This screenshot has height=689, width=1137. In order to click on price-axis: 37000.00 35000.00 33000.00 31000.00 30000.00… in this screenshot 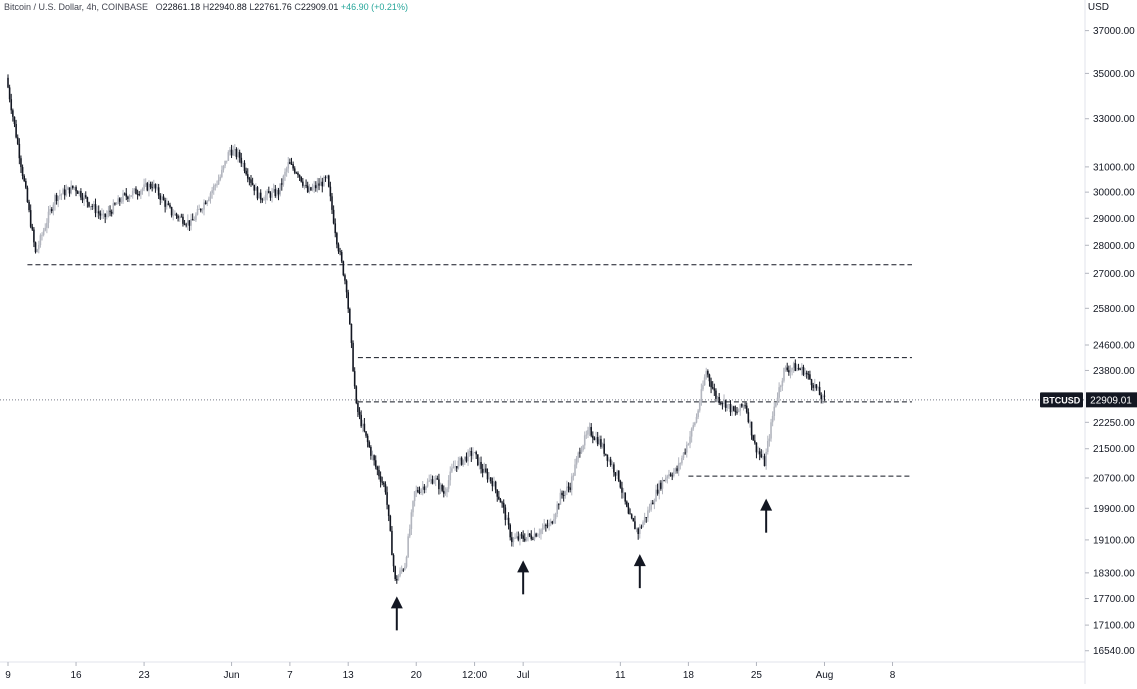, I will do `click(1110, 341)`.